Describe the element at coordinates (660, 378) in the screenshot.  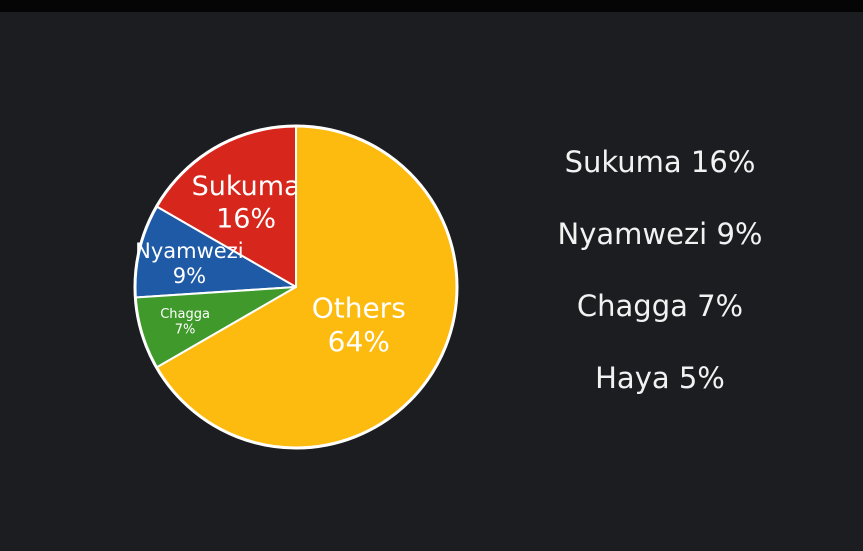
I see `legend-item-haya: Haya 5%` at that location.